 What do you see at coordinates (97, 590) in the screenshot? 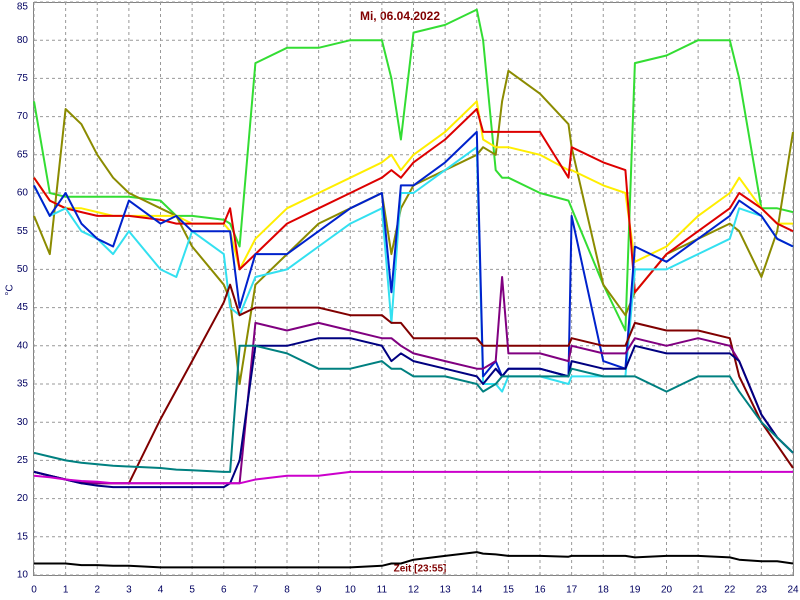
I see `x-tick-label: 2` at bounding box center [97, 590].